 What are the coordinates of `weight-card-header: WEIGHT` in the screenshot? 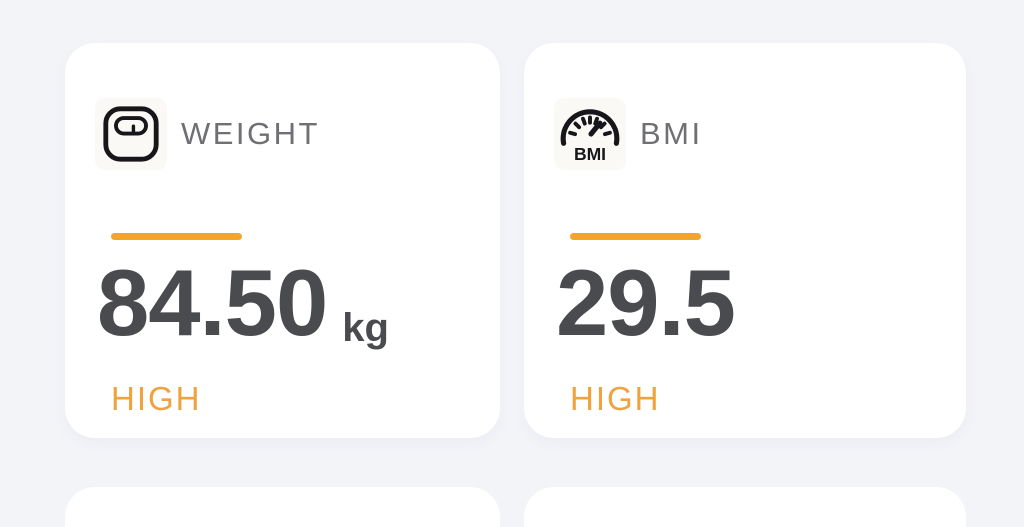 It's located at (283, 134).